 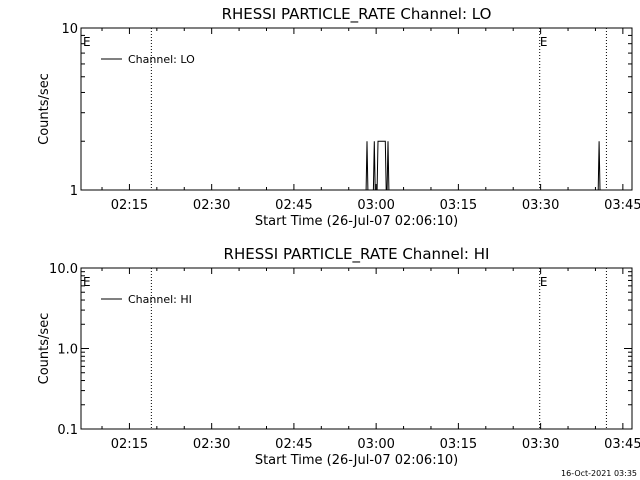 What do you see at coordinates (540, 205) in the screenshot?
I see `panel-1-x-tick-label: 03:30` at bounding box center [540, 205].